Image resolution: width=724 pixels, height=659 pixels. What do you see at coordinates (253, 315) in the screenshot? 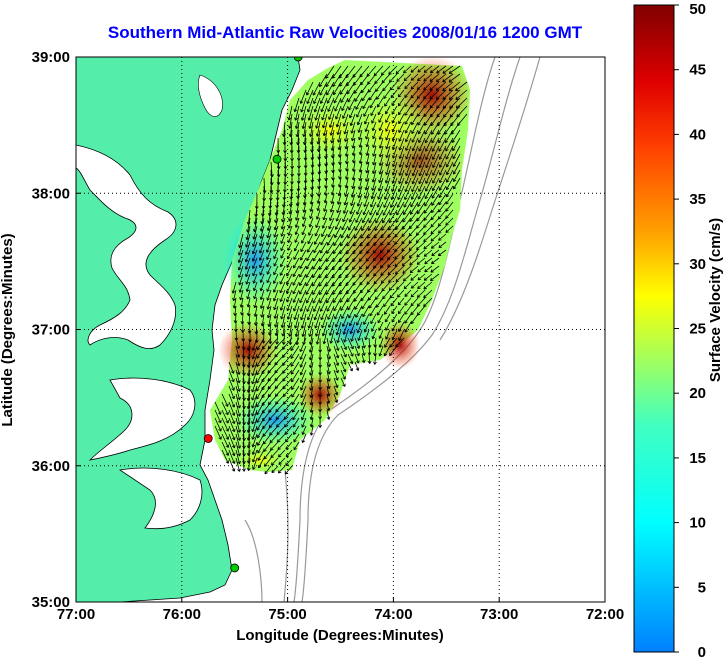
I see `station-markers` at bounding box center [253, 315].